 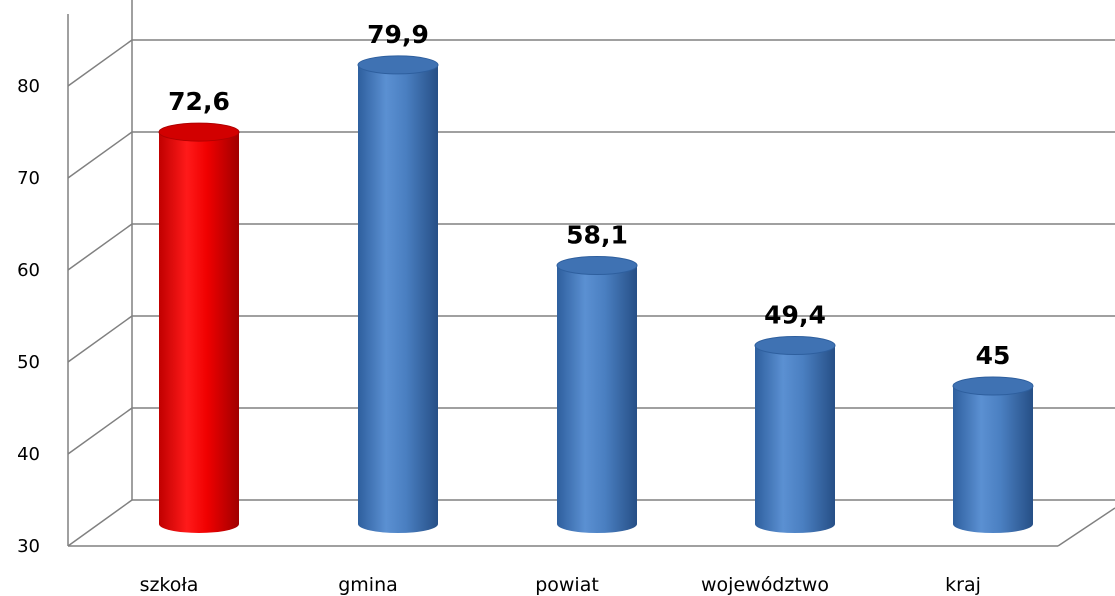 I want to click on data-label: 58,1, so click(x=597, y=234).